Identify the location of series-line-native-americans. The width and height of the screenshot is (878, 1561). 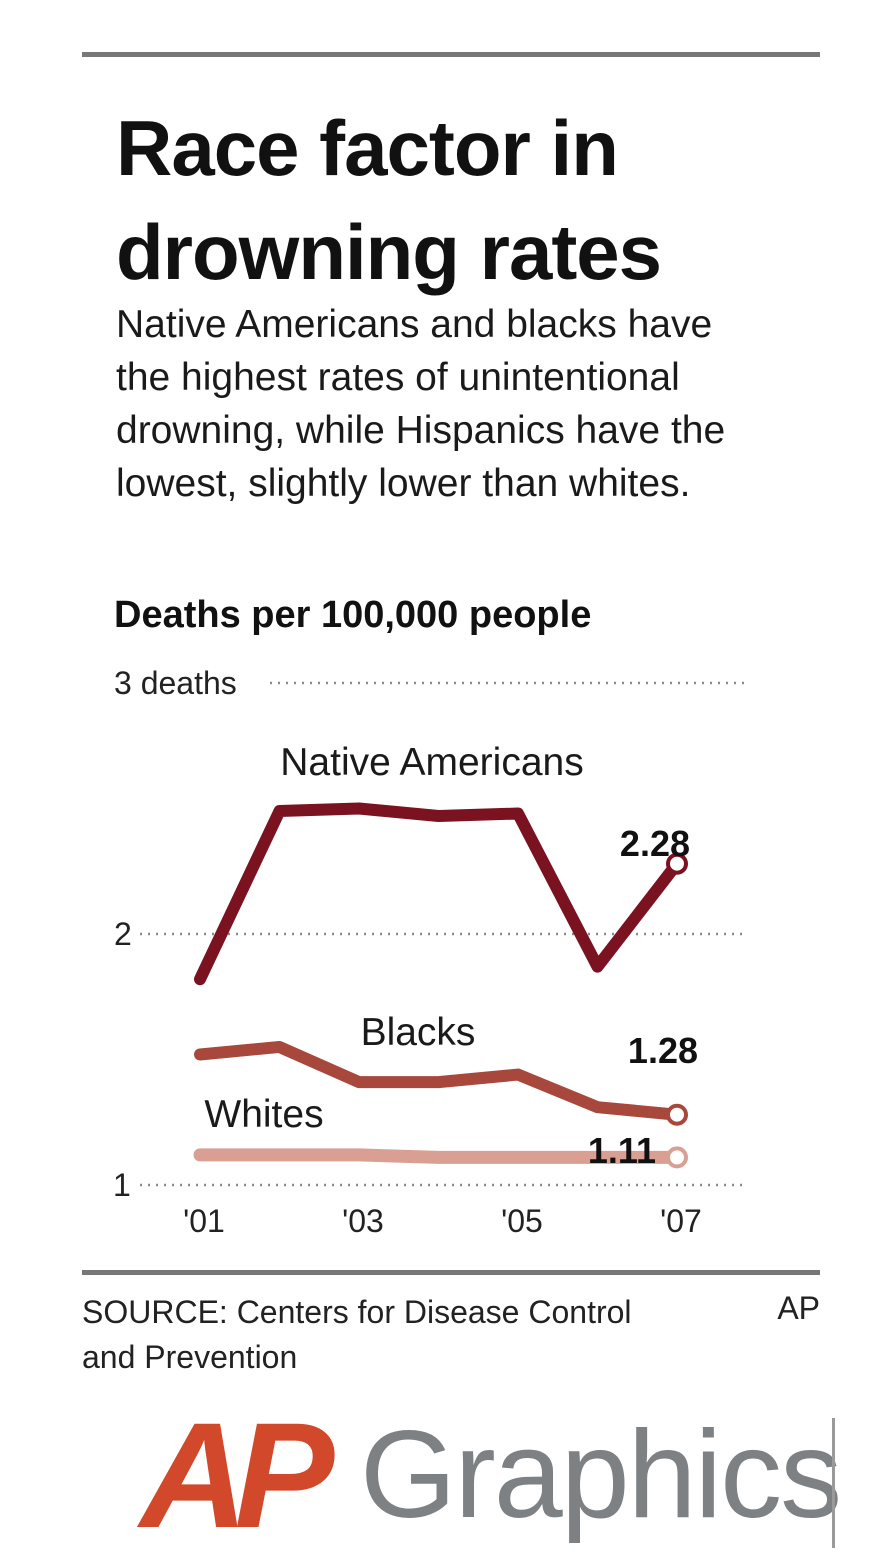
(438, 894).